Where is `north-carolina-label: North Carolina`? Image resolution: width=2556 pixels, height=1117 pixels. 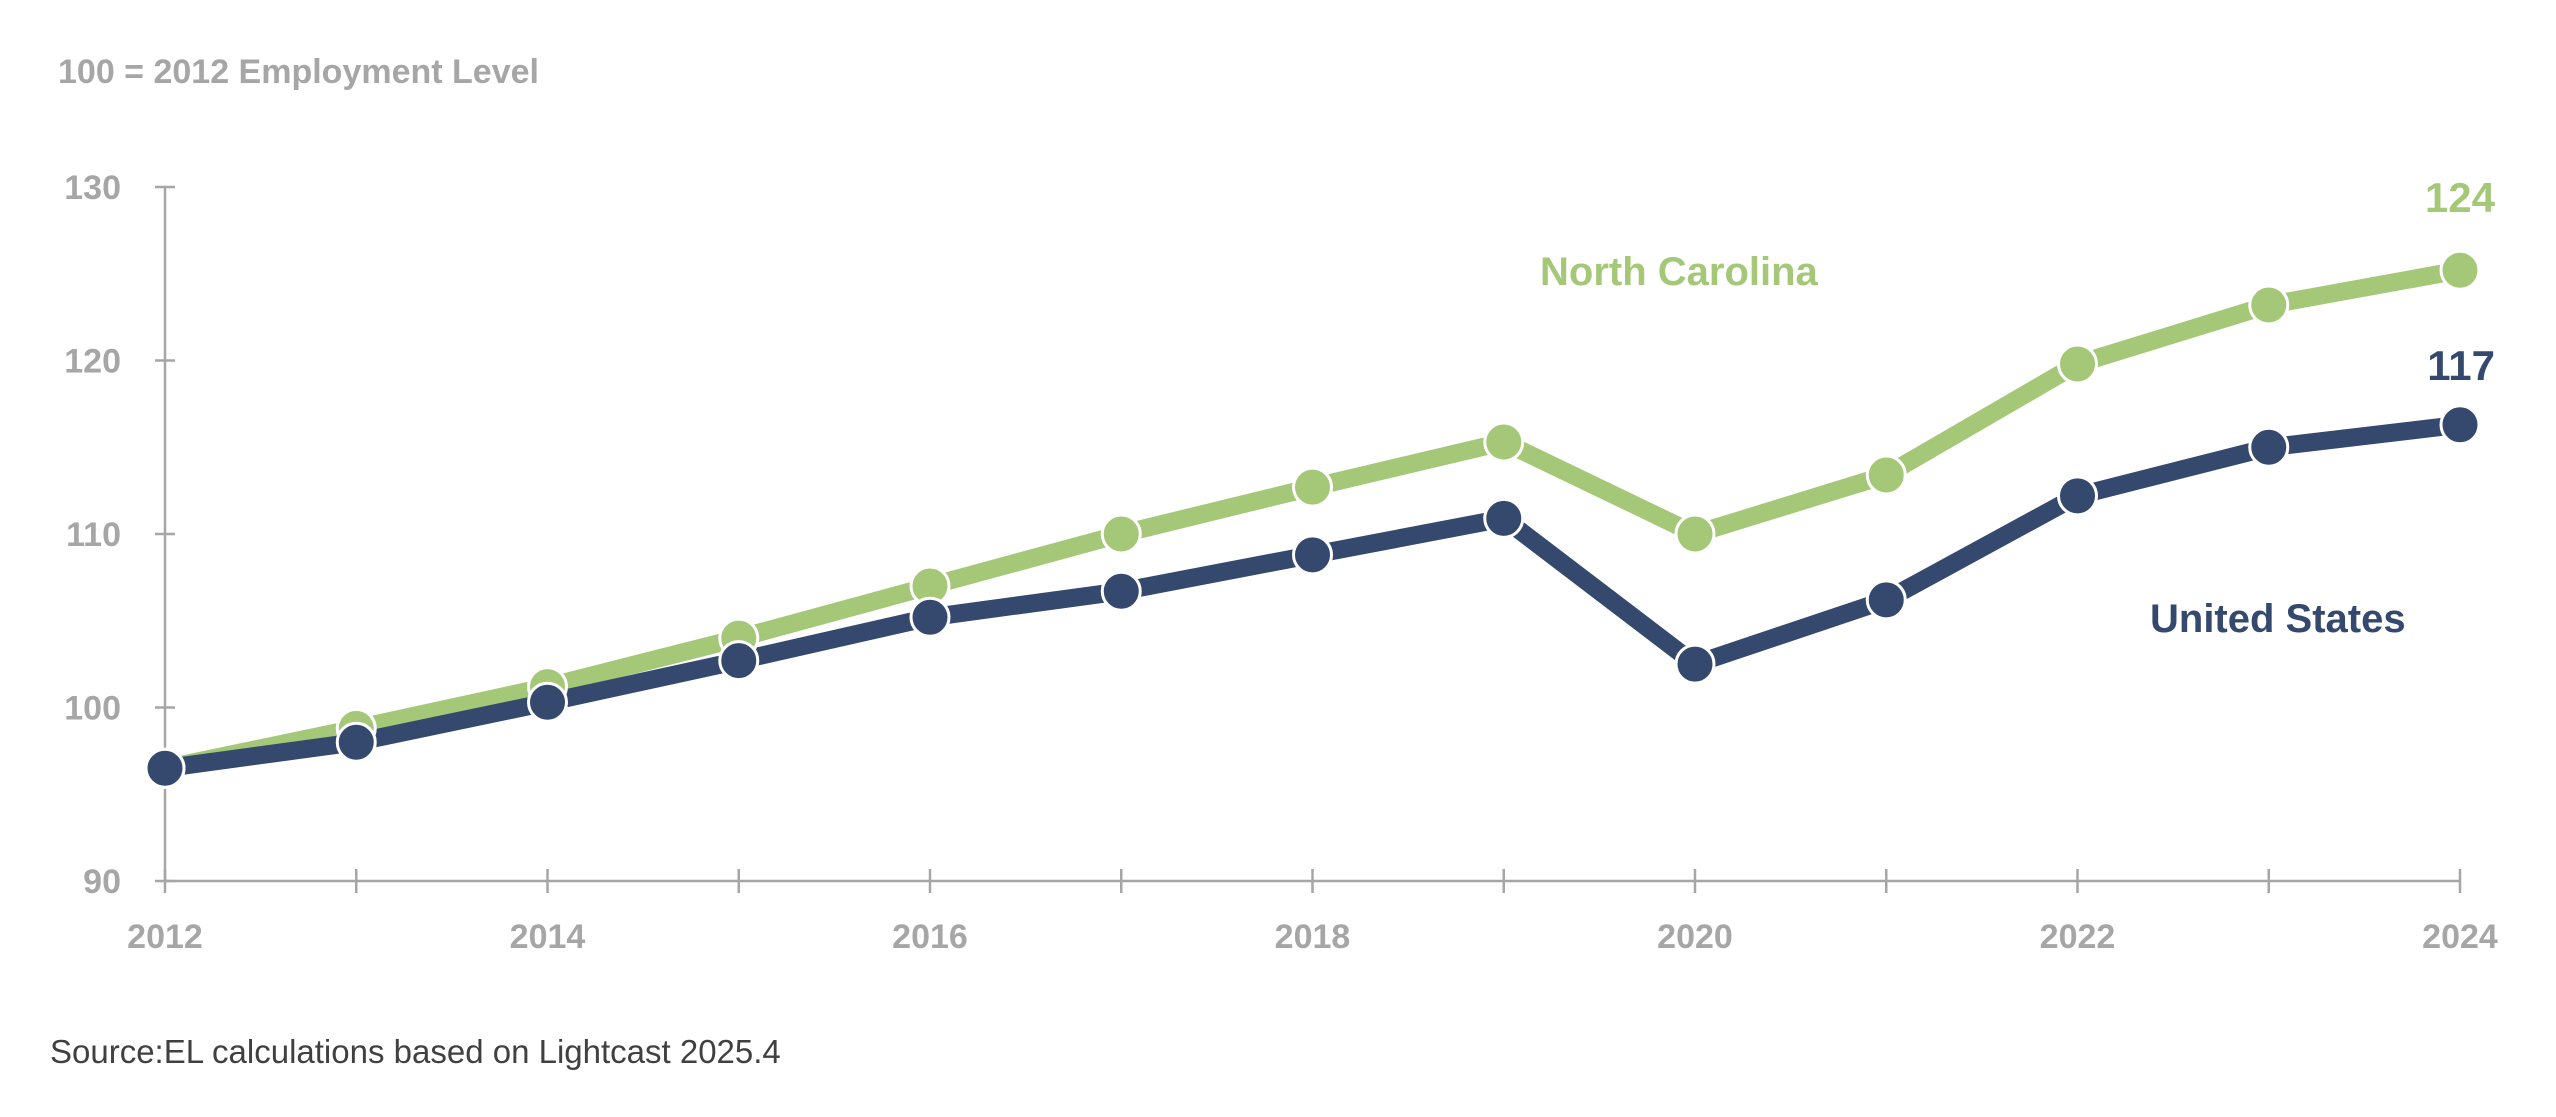
north-carolina-label: North Carolina is located at coordinates (1679, 272).